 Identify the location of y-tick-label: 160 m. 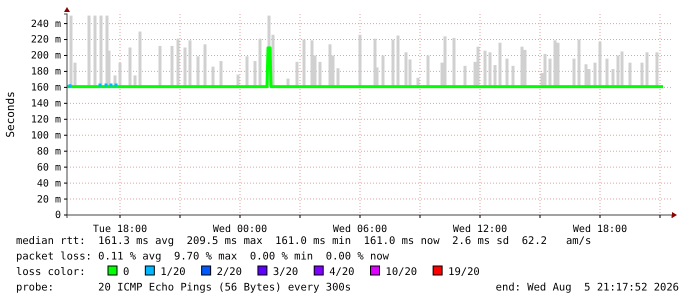
(45, 88).